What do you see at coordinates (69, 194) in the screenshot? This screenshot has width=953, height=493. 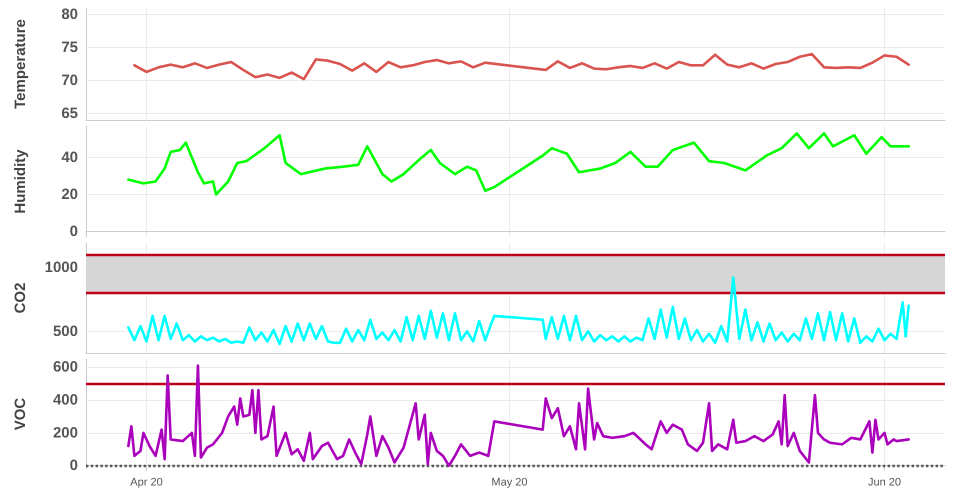 I see `y-tick-label: 20` at bounding box center [69, 194].